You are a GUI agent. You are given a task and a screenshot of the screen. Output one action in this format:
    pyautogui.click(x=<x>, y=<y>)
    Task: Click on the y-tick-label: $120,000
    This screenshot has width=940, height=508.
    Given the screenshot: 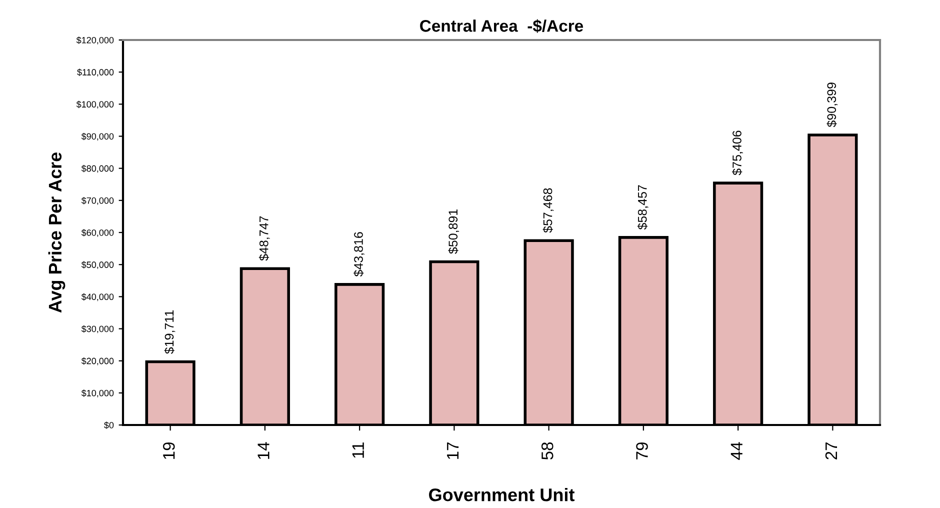 What is the action you would take?
    pyautogui.click(x=95, y=40)
    